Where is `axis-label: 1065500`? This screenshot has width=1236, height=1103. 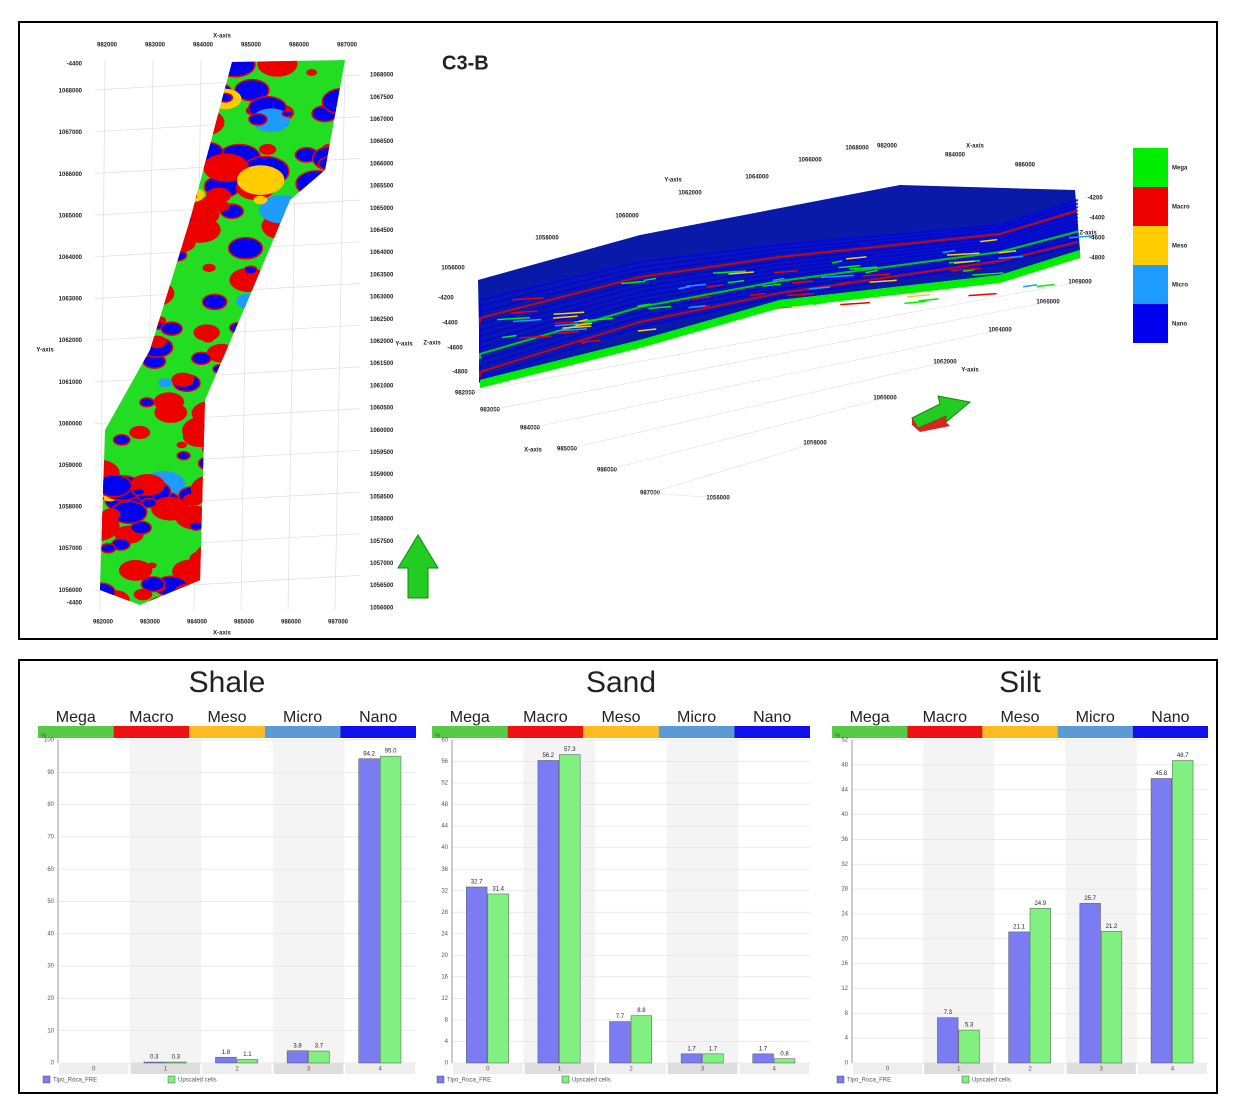
axis-label: 1065500 is located at coordinates (382, 187).